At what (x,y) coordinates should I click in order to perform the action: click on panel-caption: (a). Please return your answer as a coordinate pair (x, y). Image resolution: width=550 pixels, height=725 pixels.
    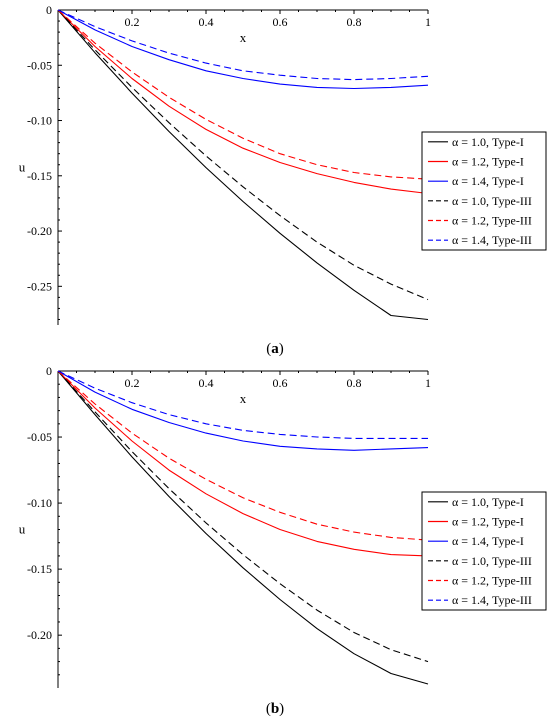
    Looking at the image, I should click on (275, 349).